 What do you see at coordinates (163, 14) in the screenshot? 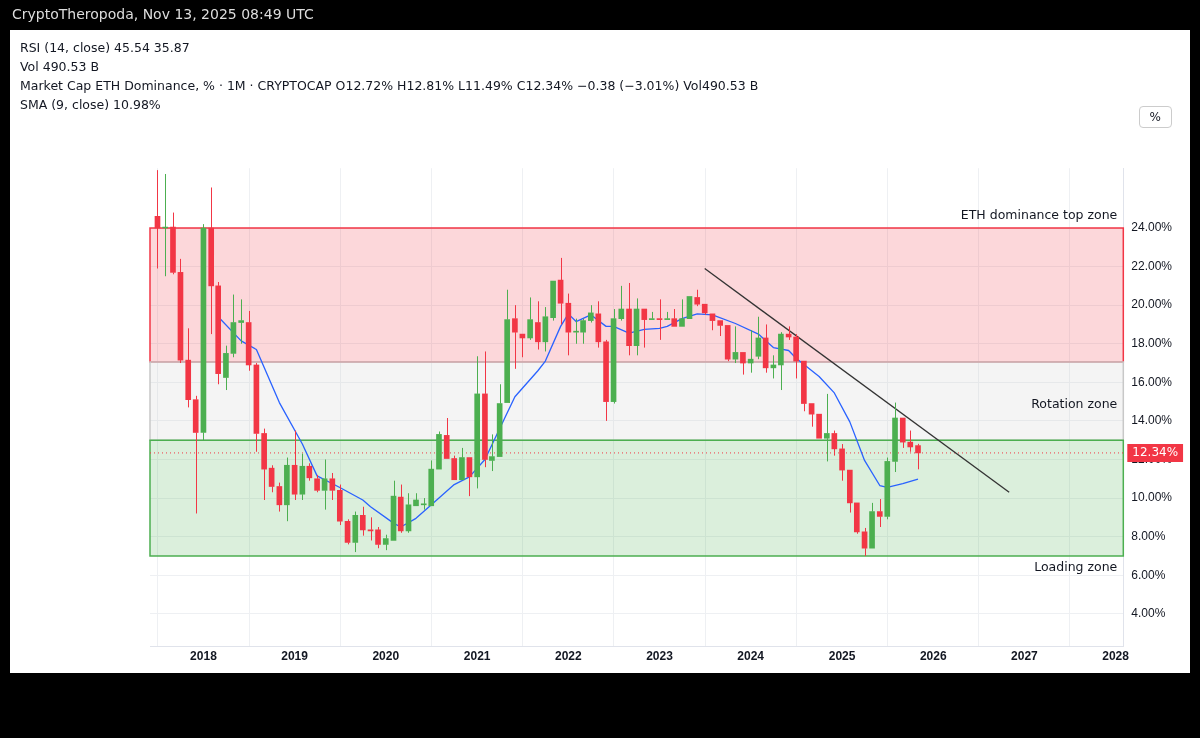
I see `chart-title: CryptoTheropoda, Nov 13, 2025 08:49 UTC` at bounding box center [163, 14].